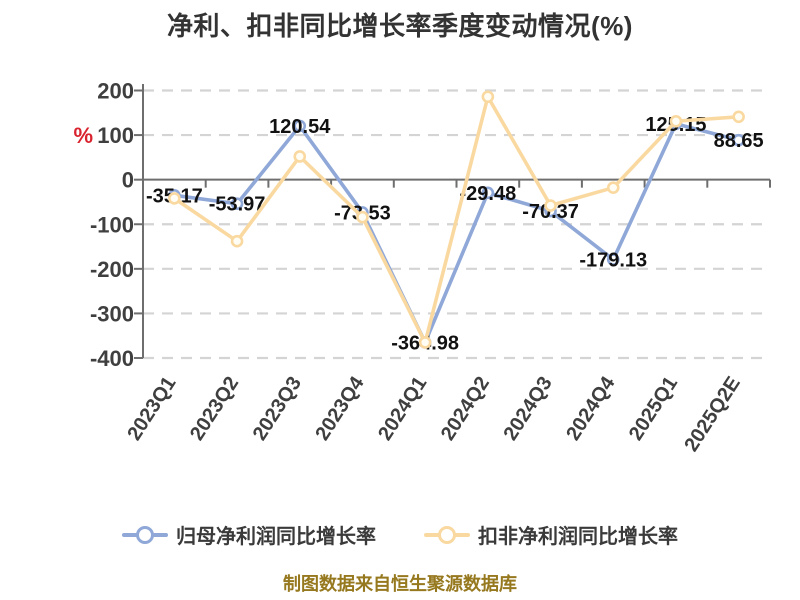  I want to click on legend: 归母净利润同比增长率 扣非净利润同比增长率, so click(400, 534).